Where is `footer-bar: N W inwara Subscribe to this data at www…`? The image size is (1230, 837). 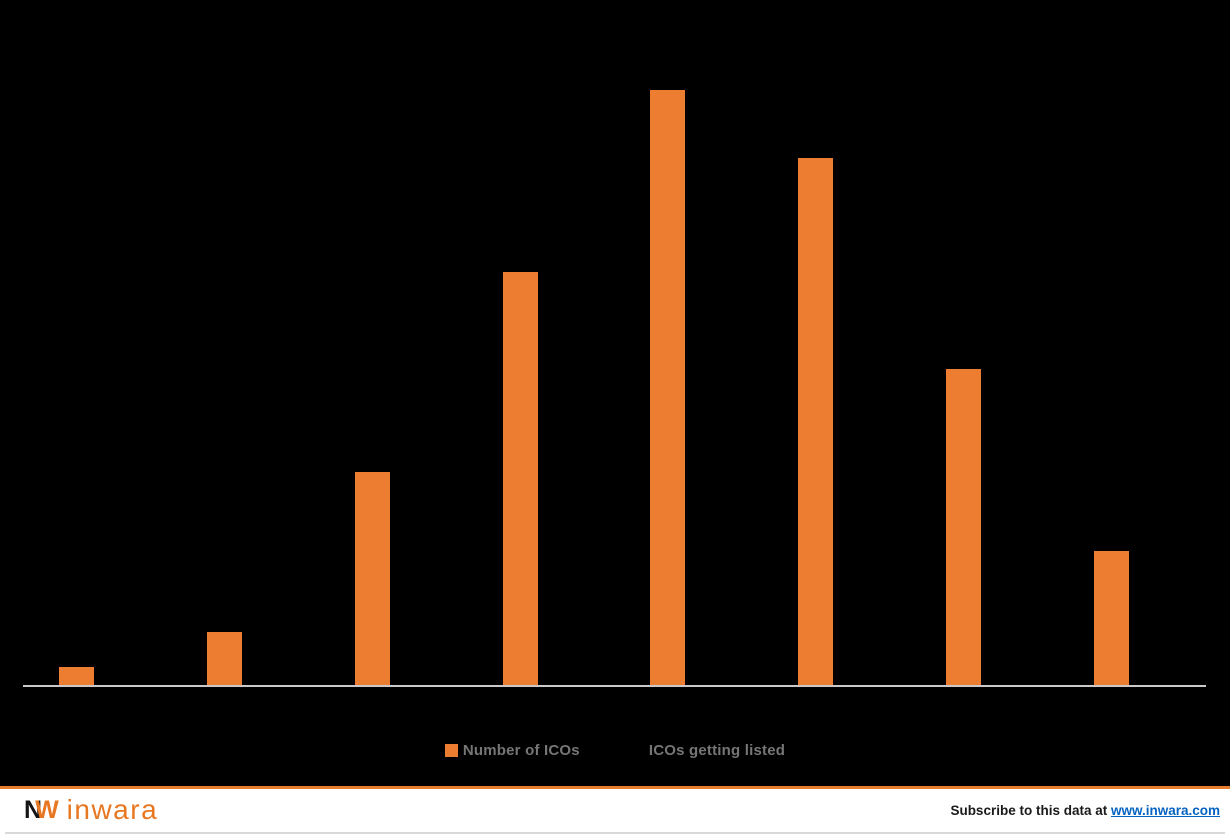
footer-bar: N W inwara Subscribe to this data at www… is located at coordinates (615, 811).